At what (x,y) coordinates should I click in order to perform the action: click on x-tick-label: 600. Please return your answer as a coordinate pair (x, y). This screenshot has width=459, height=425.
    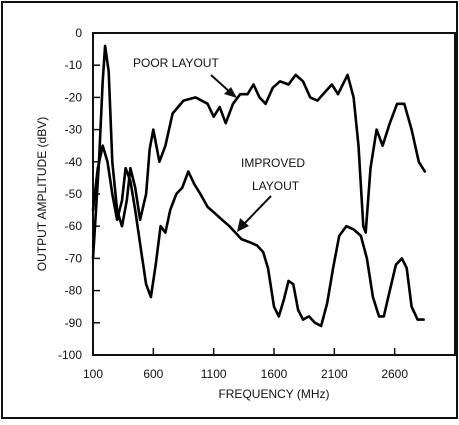
    Looking at the image, I should click on (153, 374).